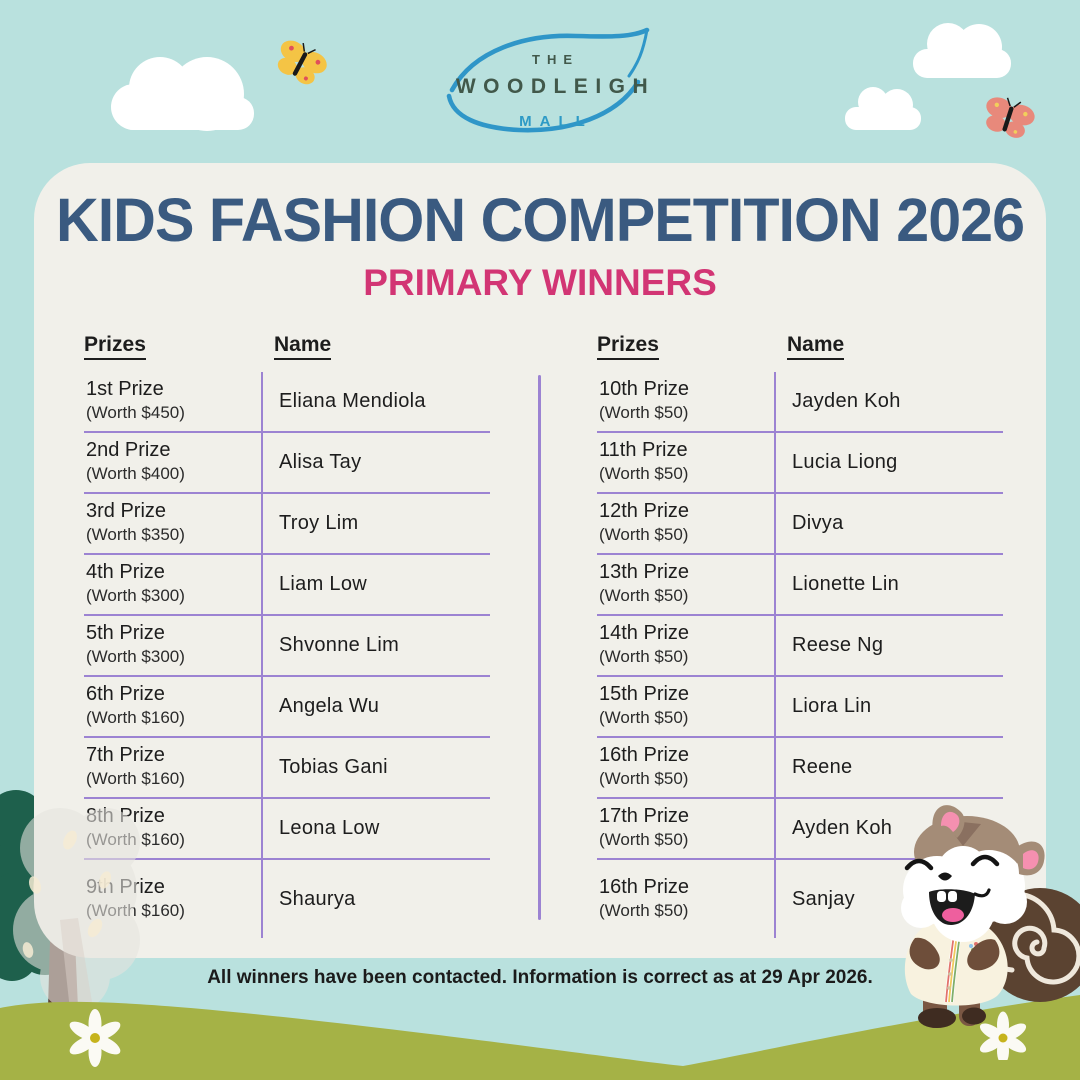 This screenshot has height=1080, width=1080. I want to click on winner-name: Alisa Tay, so click(375, 462).